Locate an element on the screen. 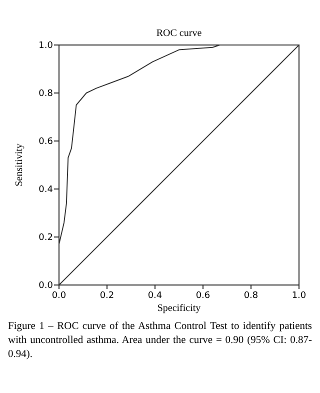  x-tick-label: 0.4 is located at coordinates (155, 296).